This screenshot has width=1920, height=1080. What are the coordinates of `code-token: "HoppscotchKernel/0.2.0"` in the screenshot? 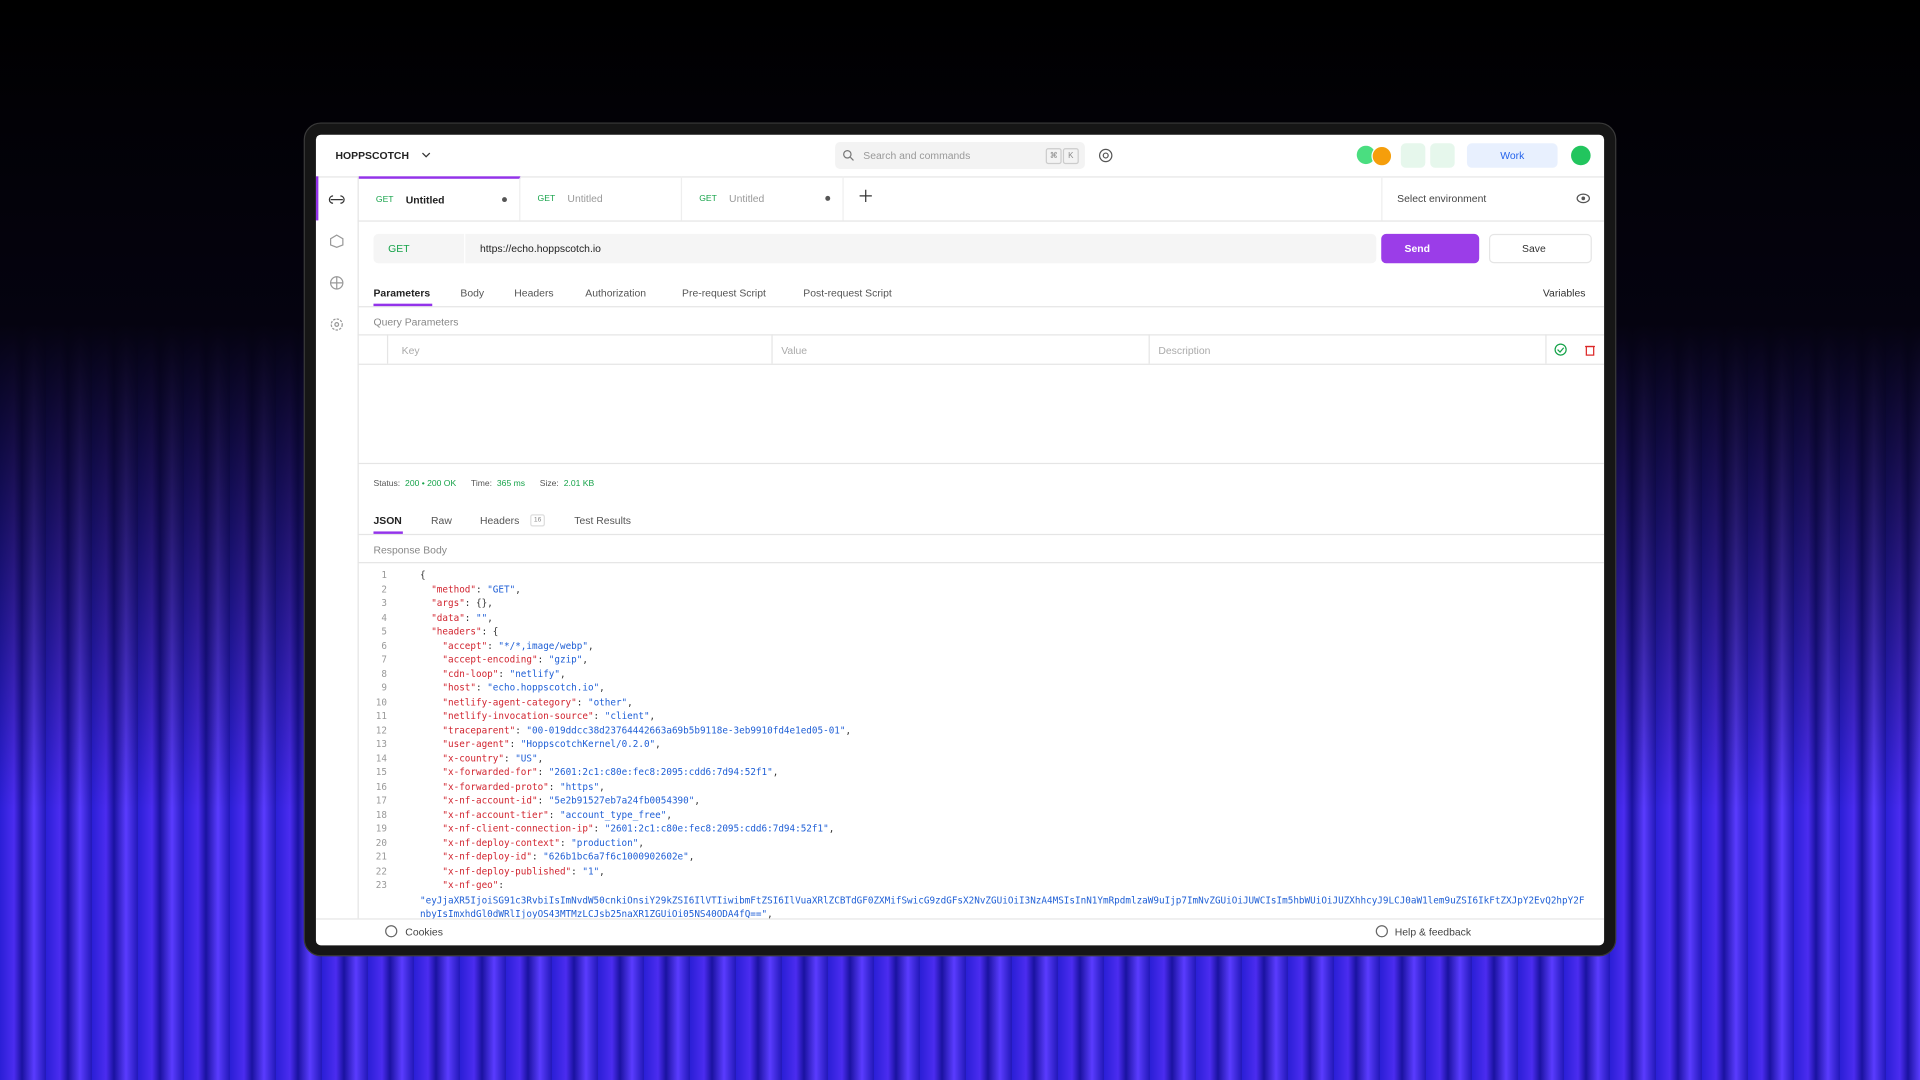 It's located at (588, 744).